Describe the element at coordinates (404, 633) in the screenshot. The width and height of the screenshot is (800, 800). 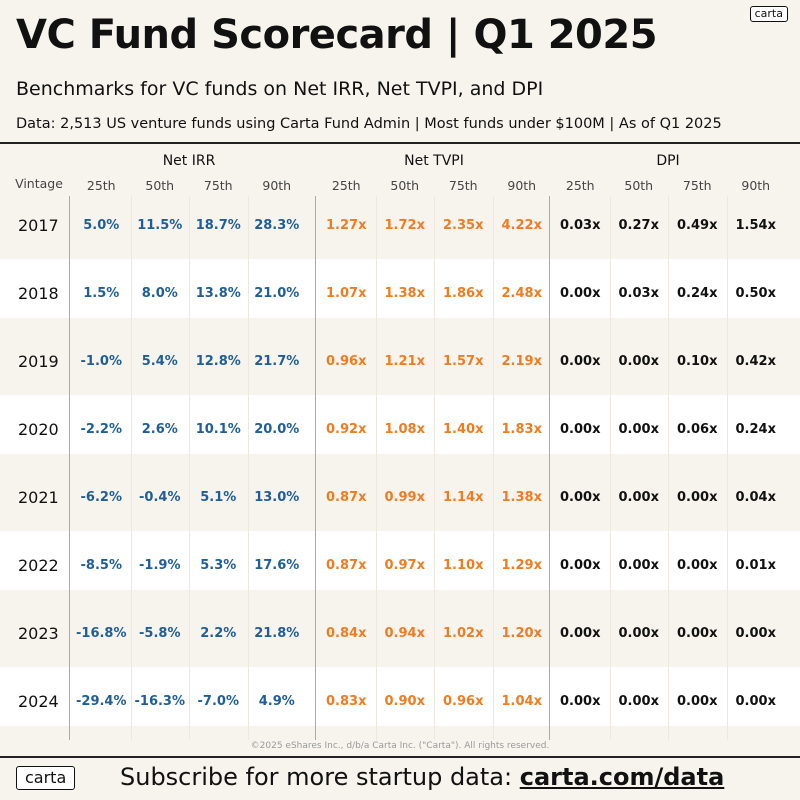
I see `value-cell-tvpi: 0.94x` at that location.